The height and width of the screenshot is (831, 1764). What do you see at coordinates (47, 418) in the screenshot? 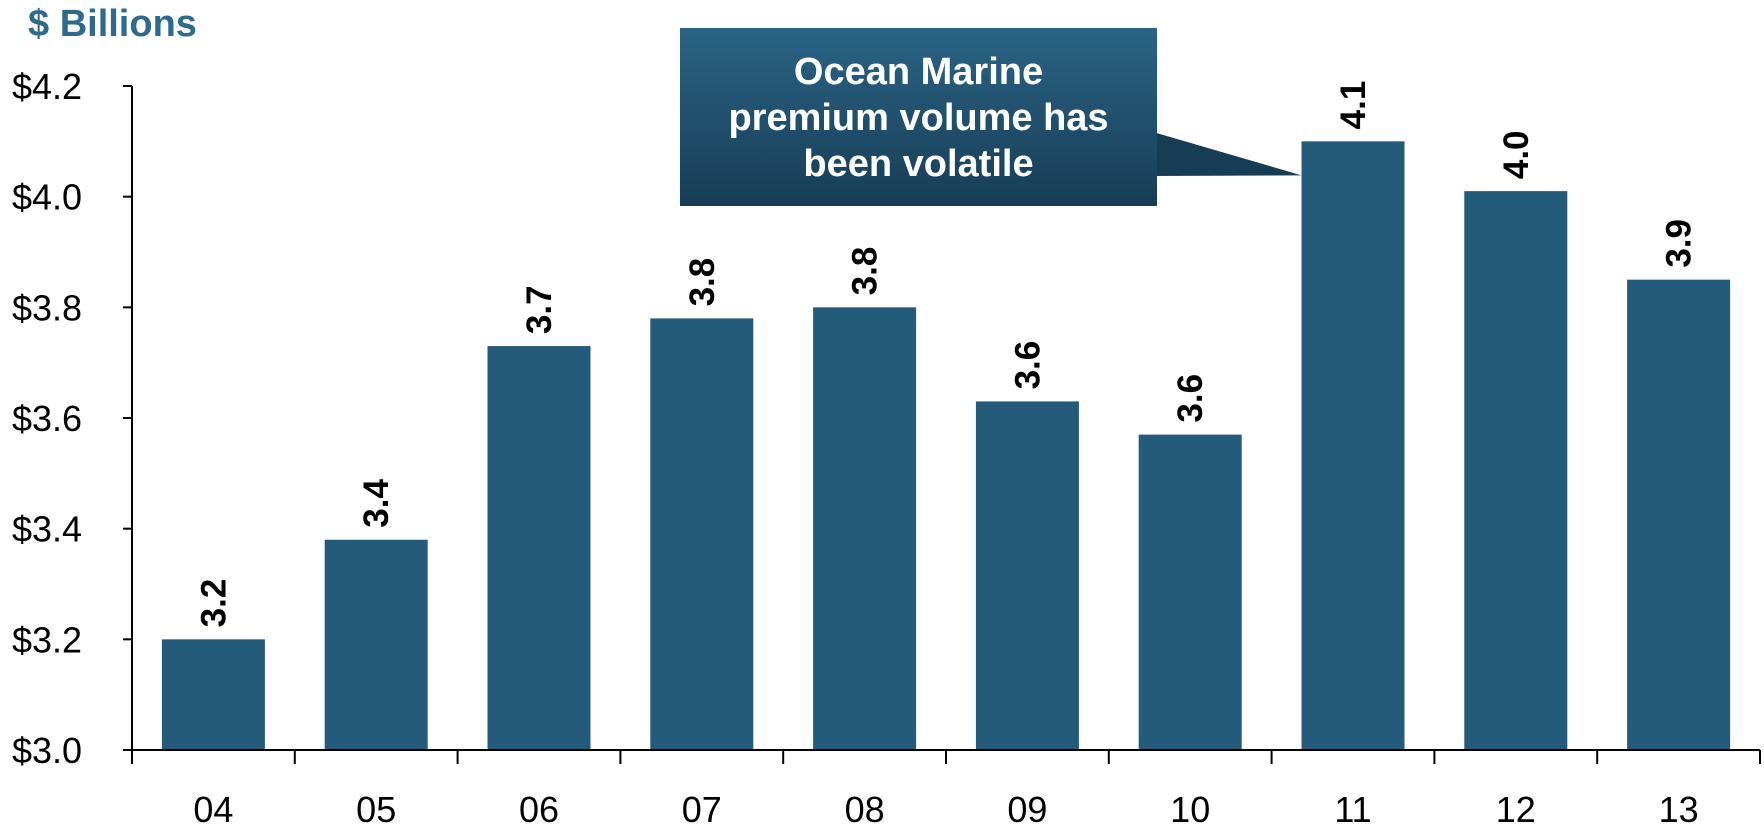
I see `y-tick-label: $3.6` at bounding box center [47, 418].